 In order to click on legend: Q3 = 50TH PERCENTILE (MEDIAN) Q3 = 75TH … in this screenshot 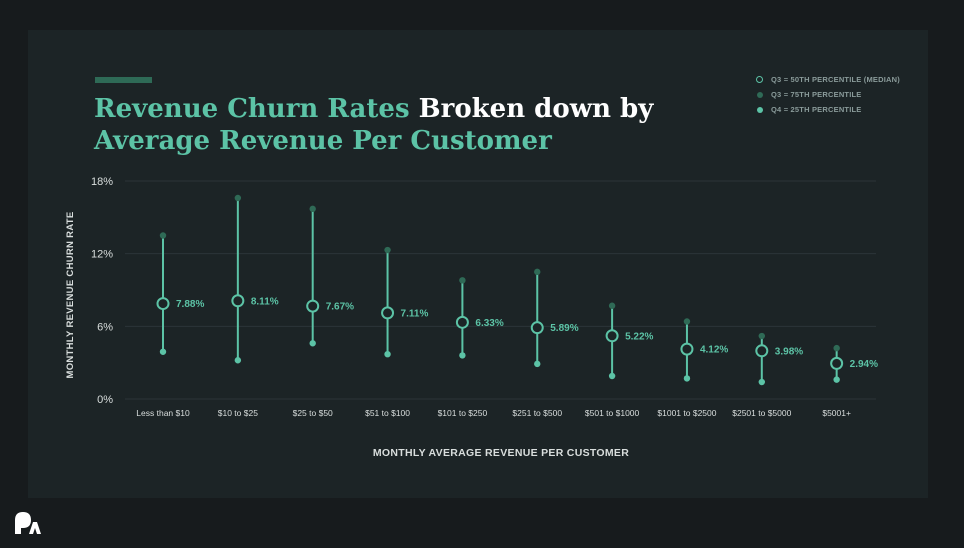, I will do `click(827, 94)`.